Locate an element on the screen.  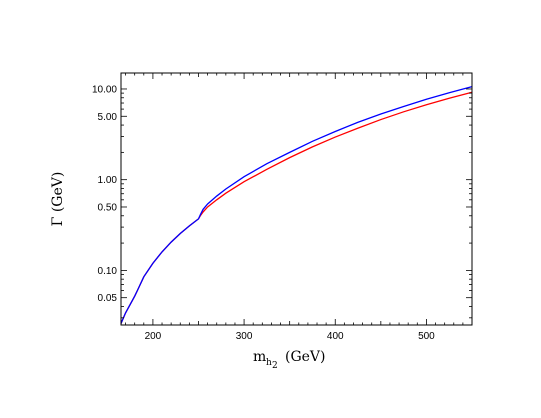
y-tick-label: 0.50 is located at coordinates (108, 207).